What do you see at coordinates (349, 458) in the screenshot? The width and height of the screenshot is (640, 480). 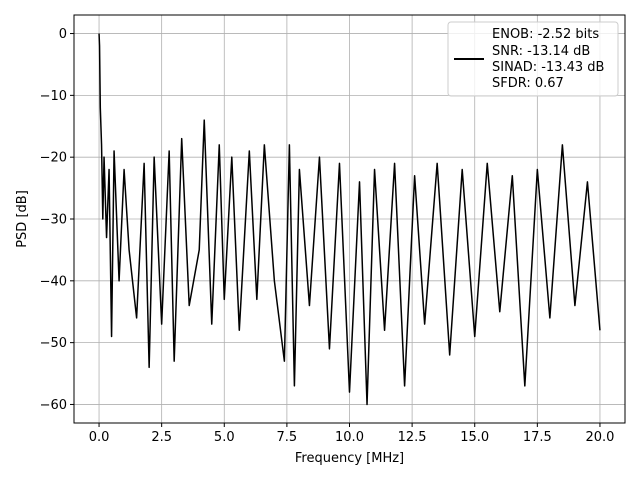 I see `x-axis-label: Frequency [MHz]` at bounding box center [349, 458].